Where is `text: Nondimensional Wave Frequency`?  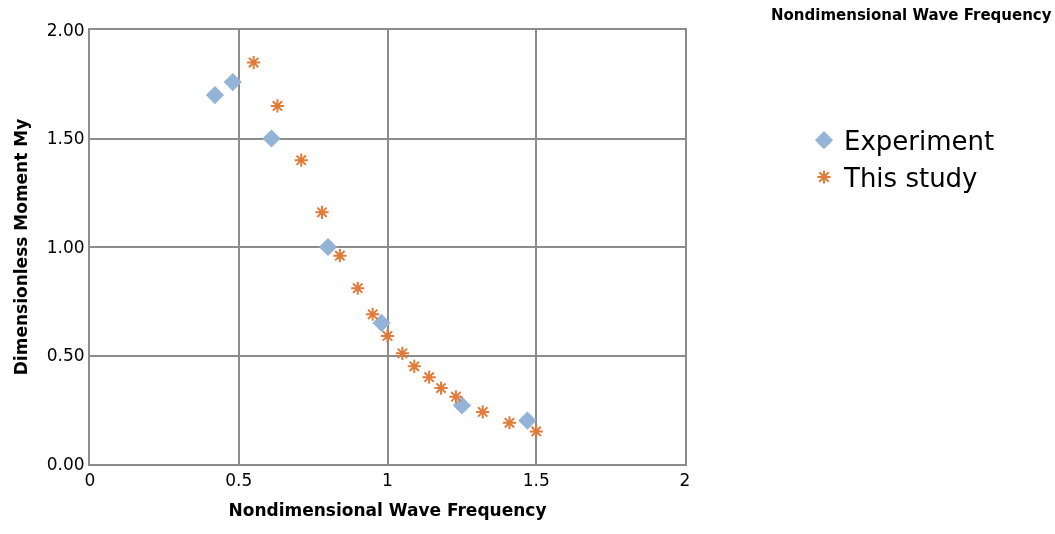 text: Nondimensional Wave Frequency is located at coordinates (911, 15).